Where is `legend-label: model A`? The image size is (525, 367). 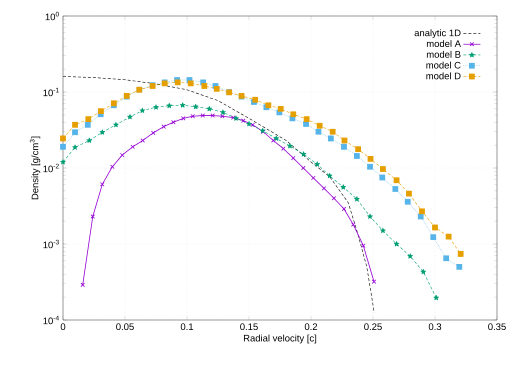
legend-label: model A is located at coordinates (443, 44).